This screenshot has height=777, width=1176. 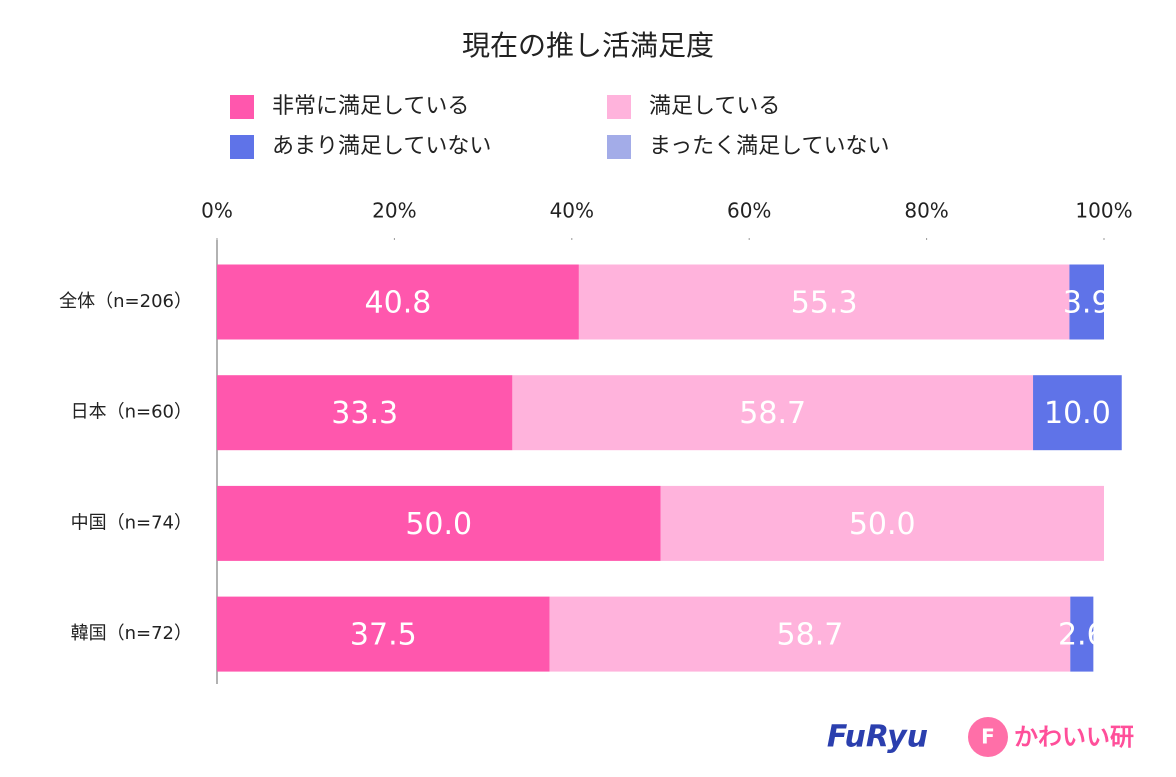 What do you see at coordinates (749, 211) in the screenshot?
I see `x-tick-label: 60%` at bounding box center [749, 211].